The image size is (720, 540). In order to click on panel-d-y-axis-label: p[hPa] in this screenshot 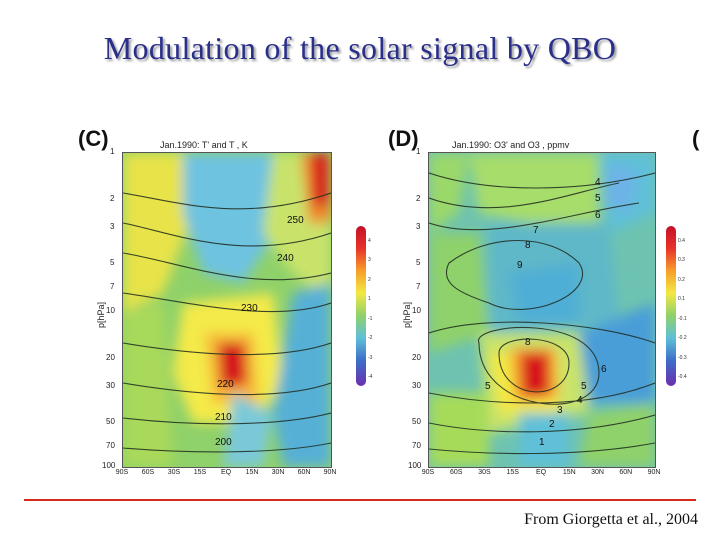, I will do `click(407, 314)`.